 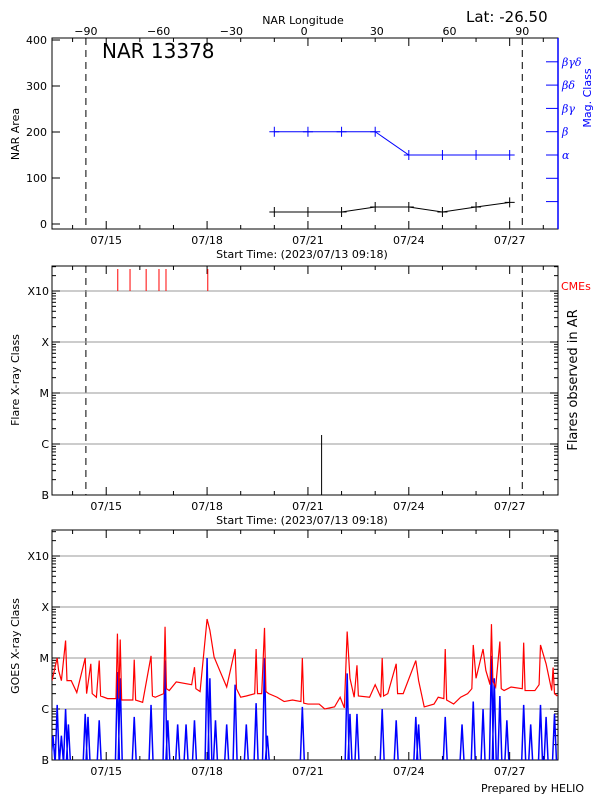 What do you see at coordinates (43, 224) in the screenshot?
I see `area-tick-label: 0` at bounding box center [43, 224].